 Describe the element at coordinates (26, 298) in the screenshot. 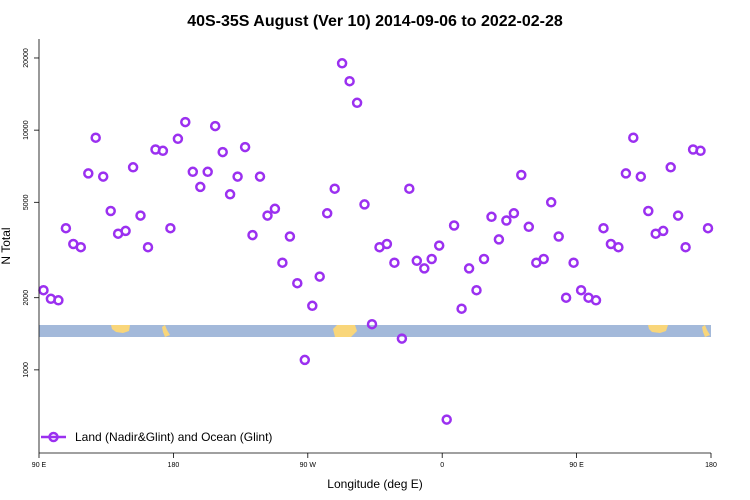

I see `y-tick-label: 2000` at that location.